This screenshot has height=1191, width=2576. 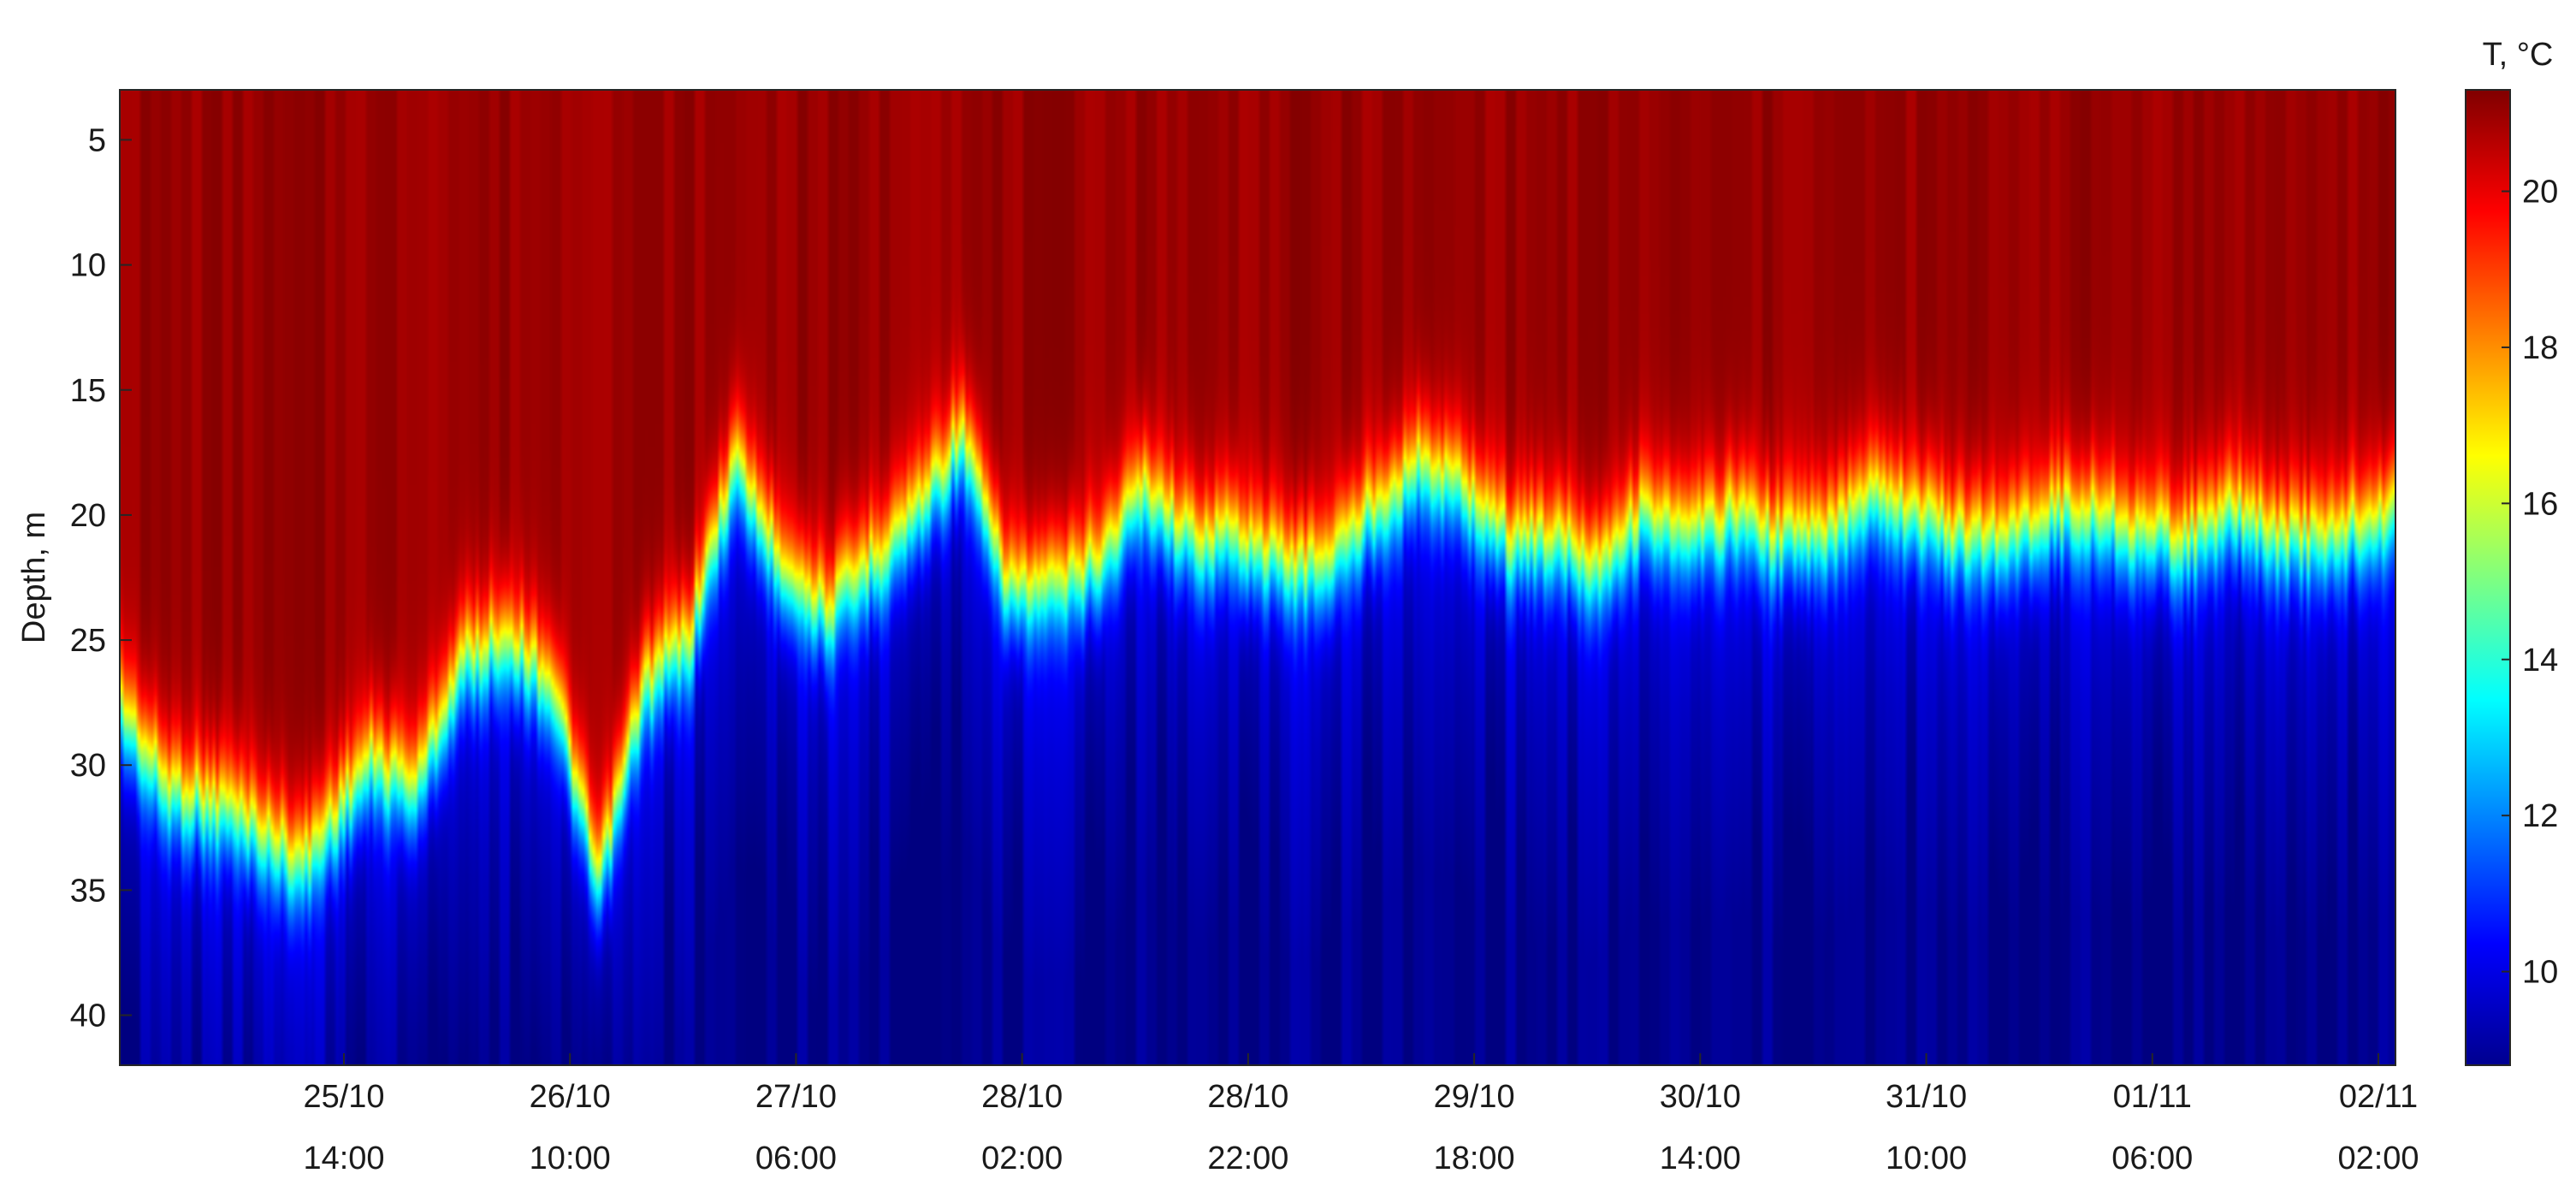 What do you see at coordinates (2518, 55) in the screenshot?
I see `colorbar-title: T, °C` at bounding box center [2518, 55].